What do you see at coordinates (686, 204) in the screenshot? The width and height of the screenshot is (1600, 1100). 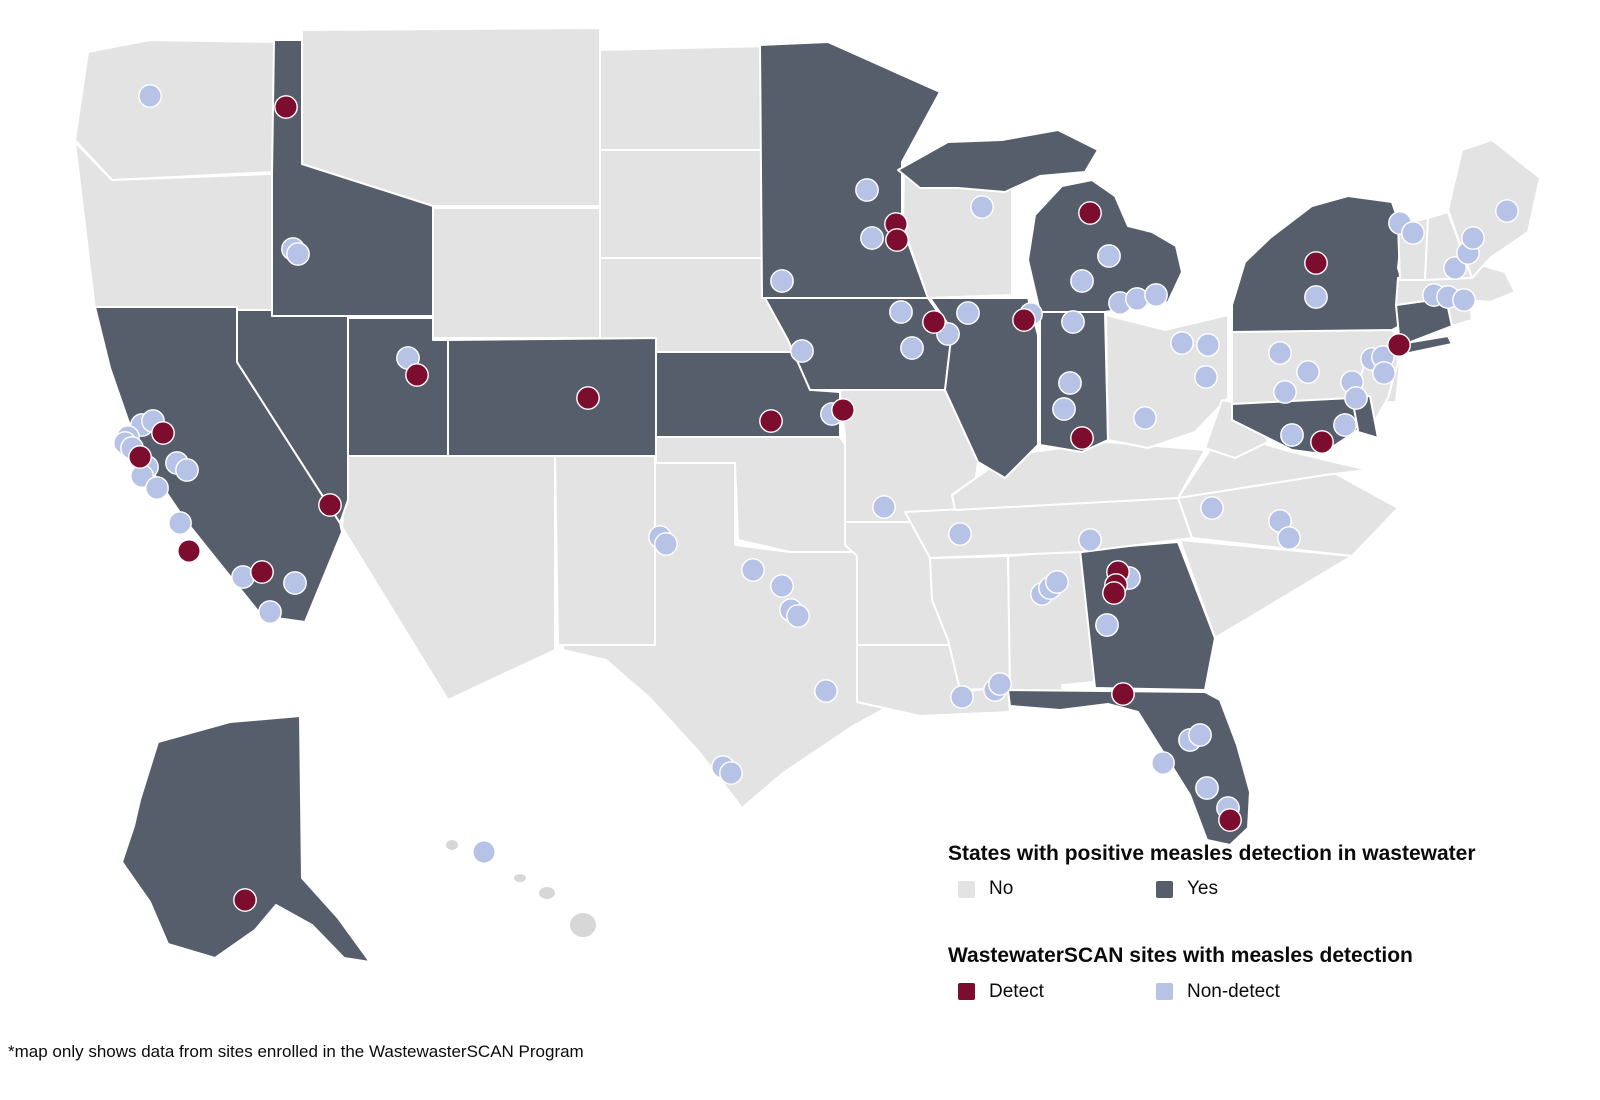 I see `state-south-dakota` at bounding box center [686, 204].